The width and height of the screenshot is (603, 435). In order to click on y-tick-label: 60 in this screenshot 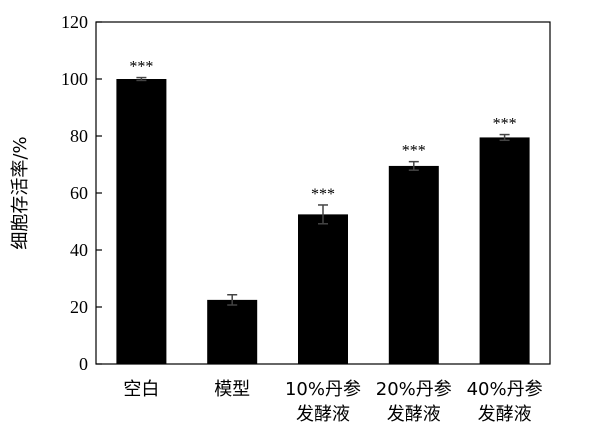, I will do `click(79, 193)`.